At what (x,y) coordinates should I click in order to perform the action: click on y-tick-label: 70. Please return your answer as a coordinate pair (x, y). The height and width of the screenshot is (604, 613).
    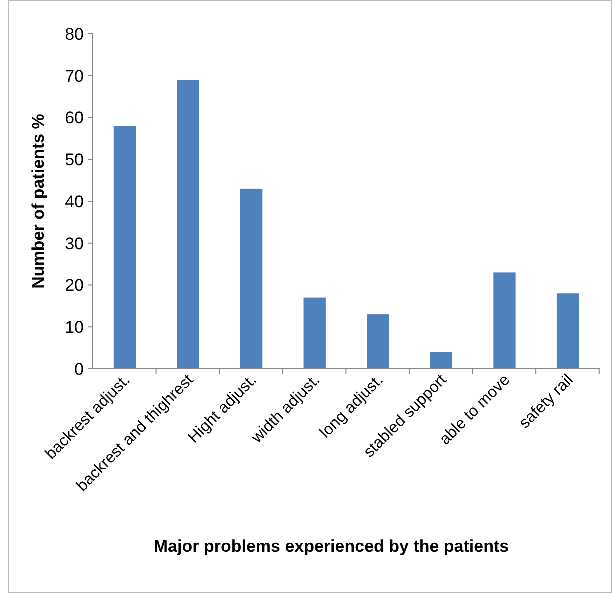
    Looking at the image, I should click on (74, 76).